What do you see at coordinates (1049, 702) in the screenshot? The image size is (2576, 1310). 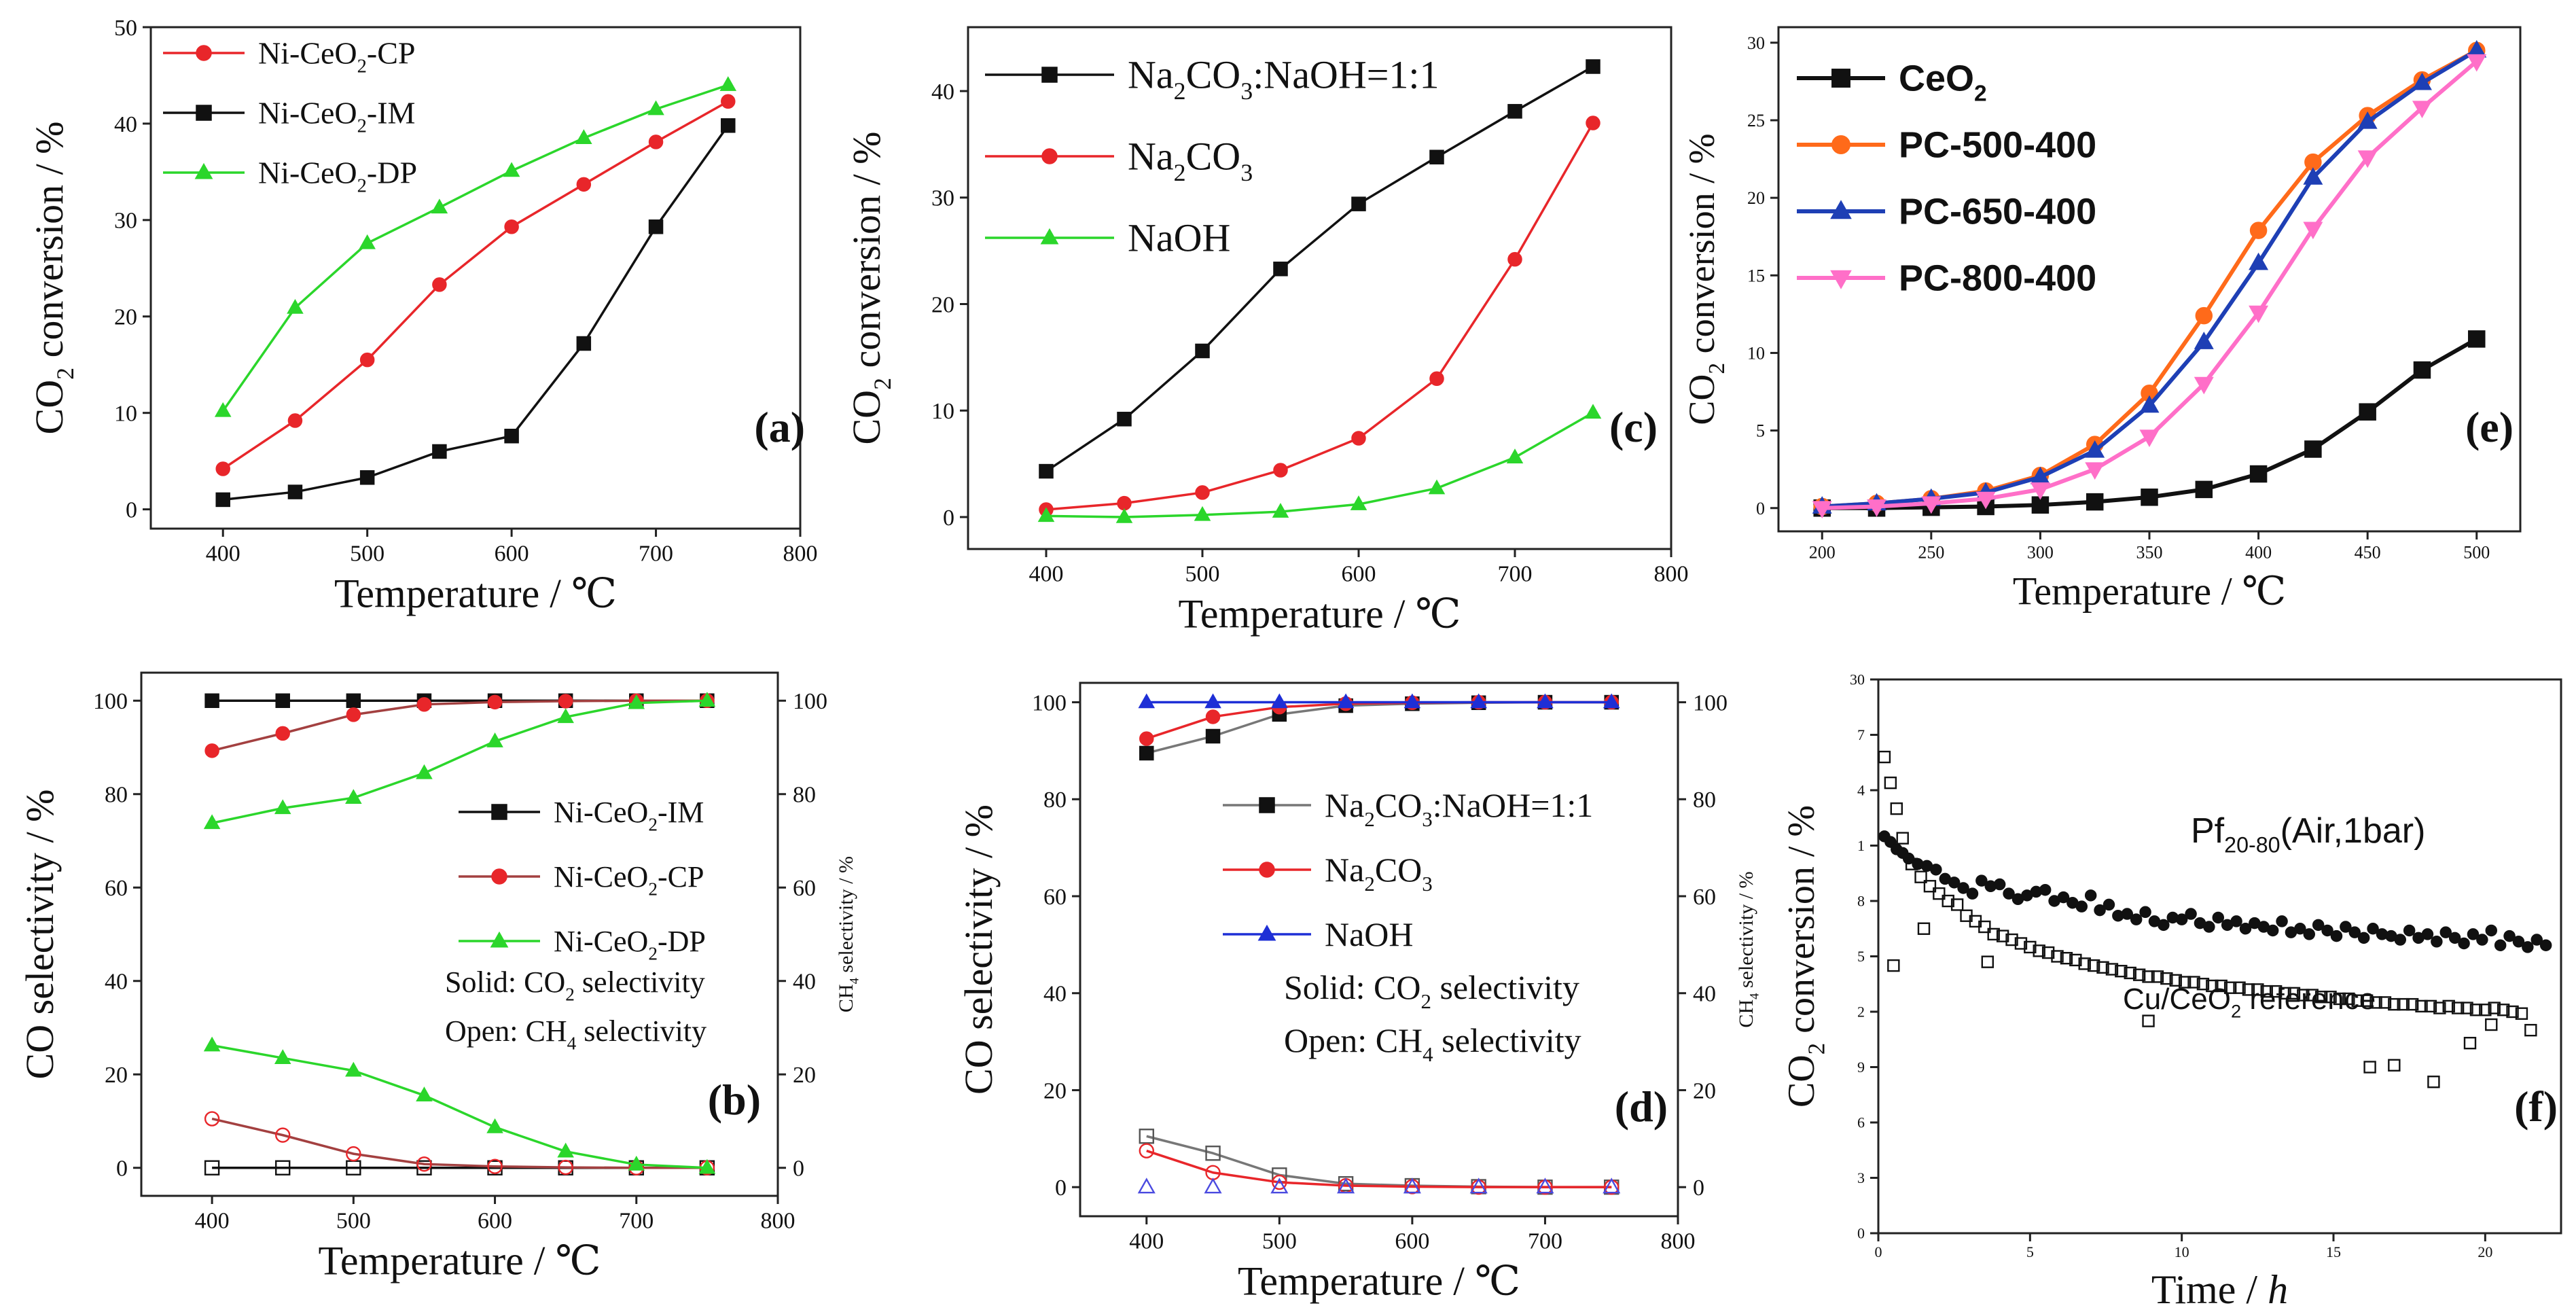 I see `y-tick-label: 100` at bounding box center [1049, 702].